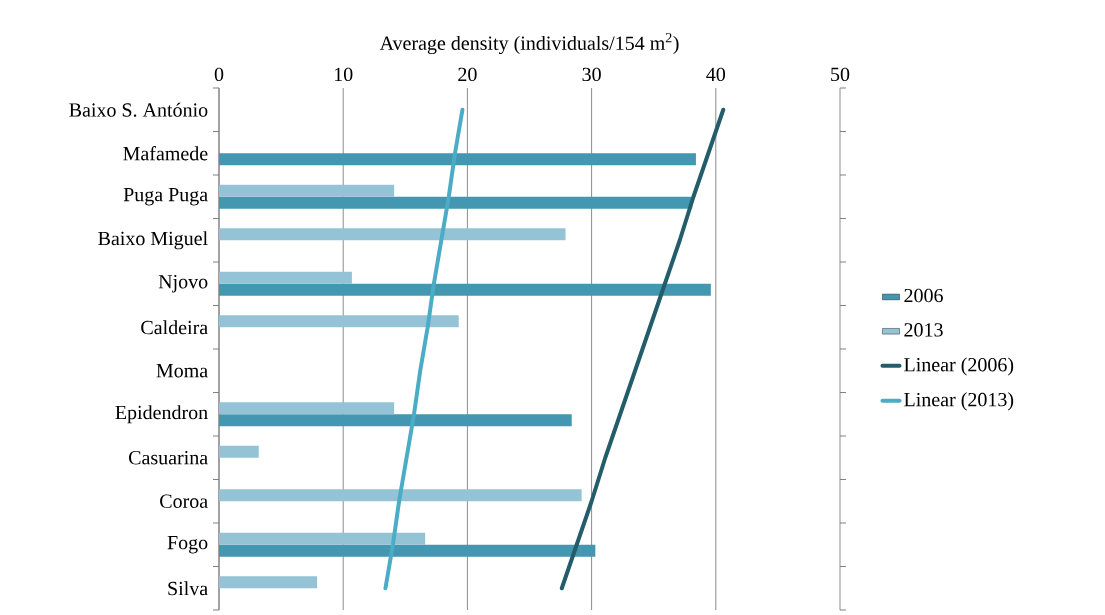  Describe the element at coordinates (840, 74) in the screenshot. I see `x-tick-label: 50` at that location.